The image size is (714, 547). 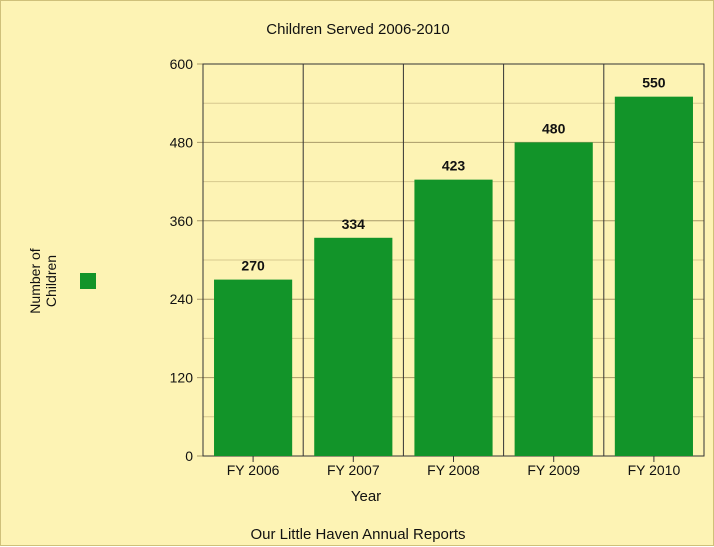 I want to click on y-tick-label: 0, so click(x=189, y=456).